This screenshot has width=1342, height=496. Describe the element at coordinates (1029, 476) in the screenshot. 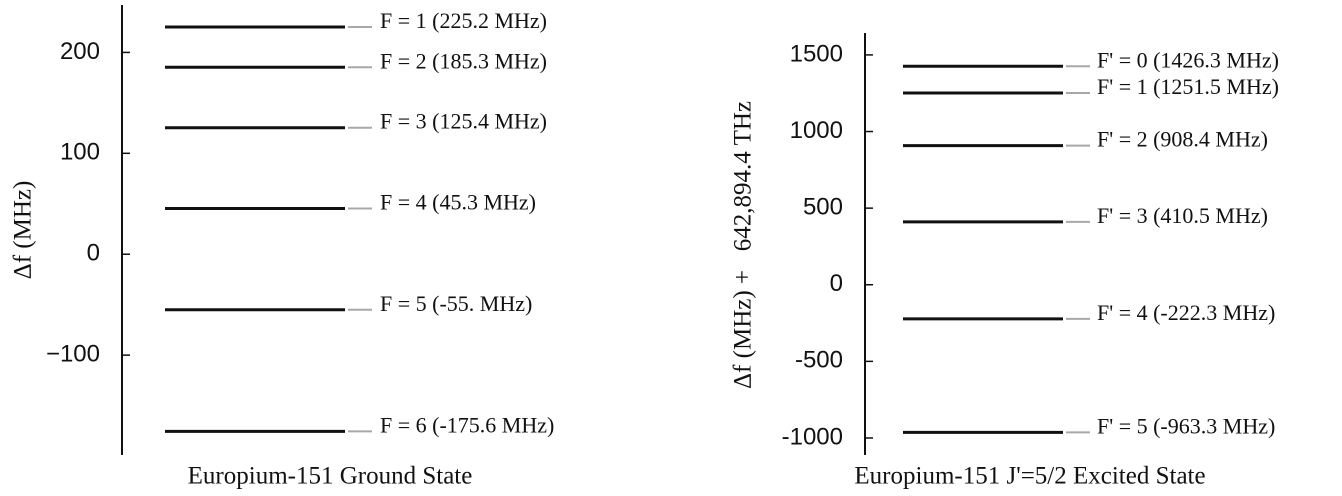

I see `x-axis-label: Europium-151 J'=5/2 Excited State` at that location.